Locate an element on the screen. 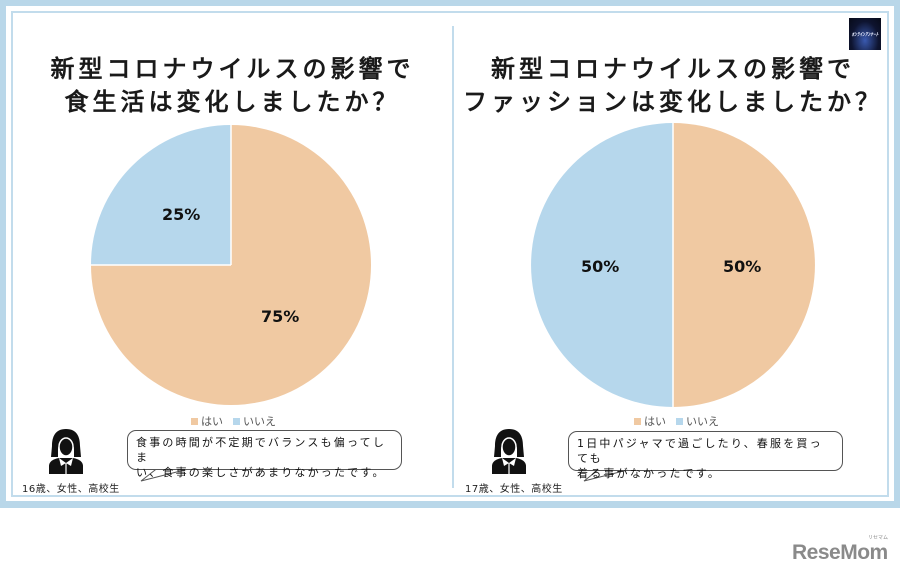 This screenshot has width=900, height=579. left-title-line1: 新型コロナウイルスの影響で is located at coordinates (232, 69).